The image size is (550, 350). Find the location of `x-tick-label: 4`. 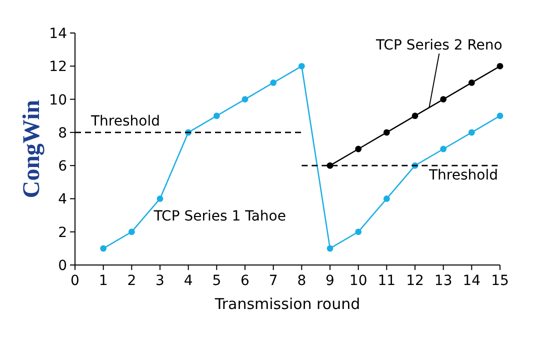

x-tick-label: 4 is located at coordinates (188, 281).